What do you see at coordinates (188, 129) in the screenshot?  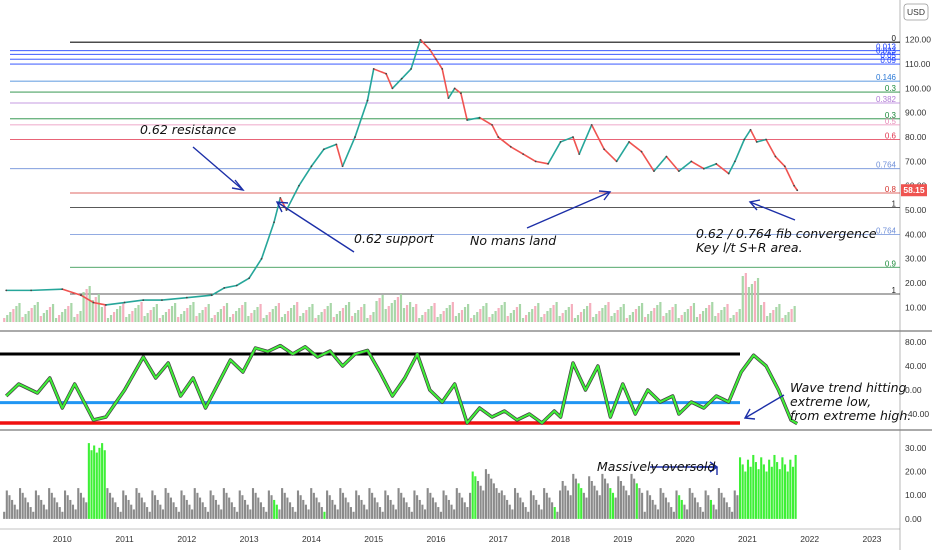 I see `annotation-resistance: 0.62 resistance` at bounding box center [188, 129].